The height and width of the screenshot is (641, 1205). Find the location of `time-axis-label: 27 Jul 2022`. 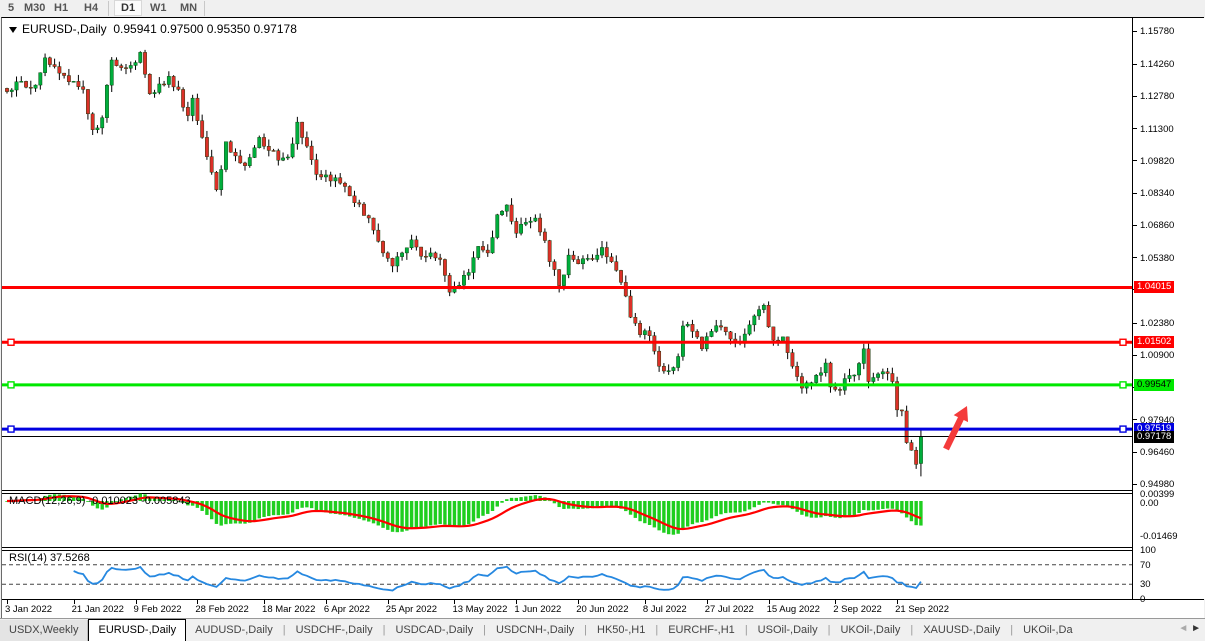

time-axis-label: 27 Jul 2022 is located at coordinates (729, 609).